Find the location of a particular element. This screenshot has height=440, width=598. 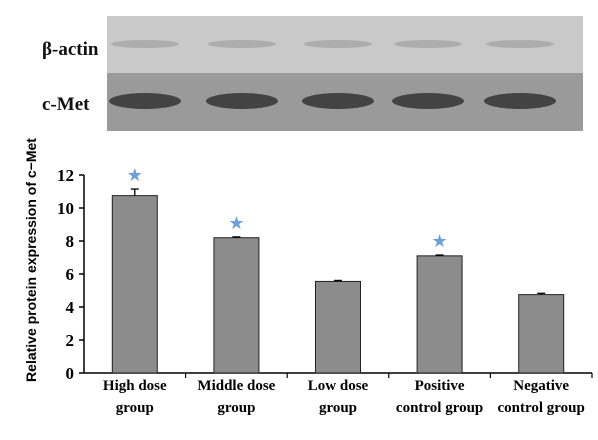

y-tick-label: 10 is located at coordinates (65, 208).